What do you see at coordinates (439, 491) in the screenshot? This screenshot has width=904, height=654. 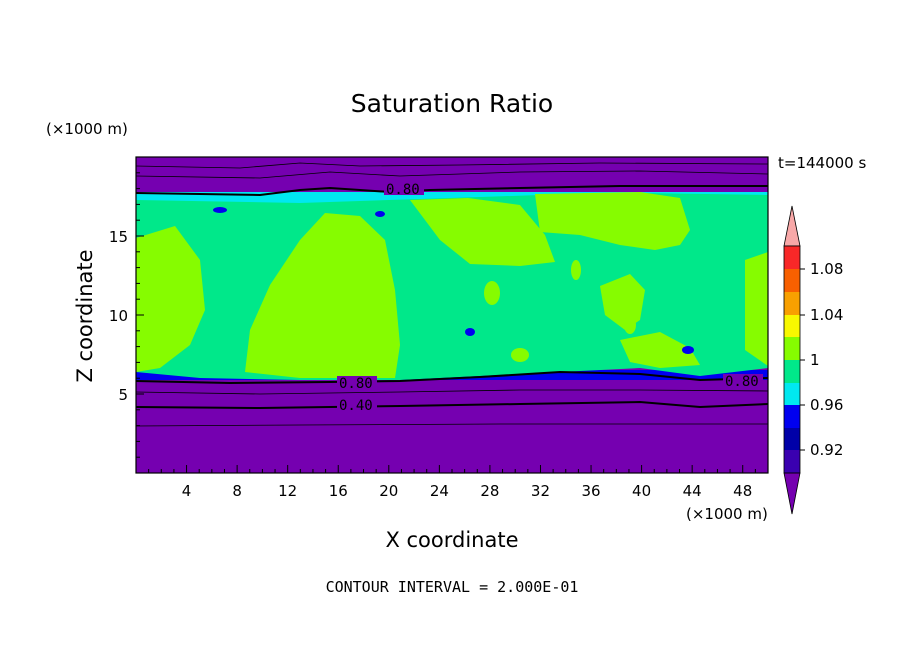 I see `x-tick-label: 24` at bounding box center [439, 491].